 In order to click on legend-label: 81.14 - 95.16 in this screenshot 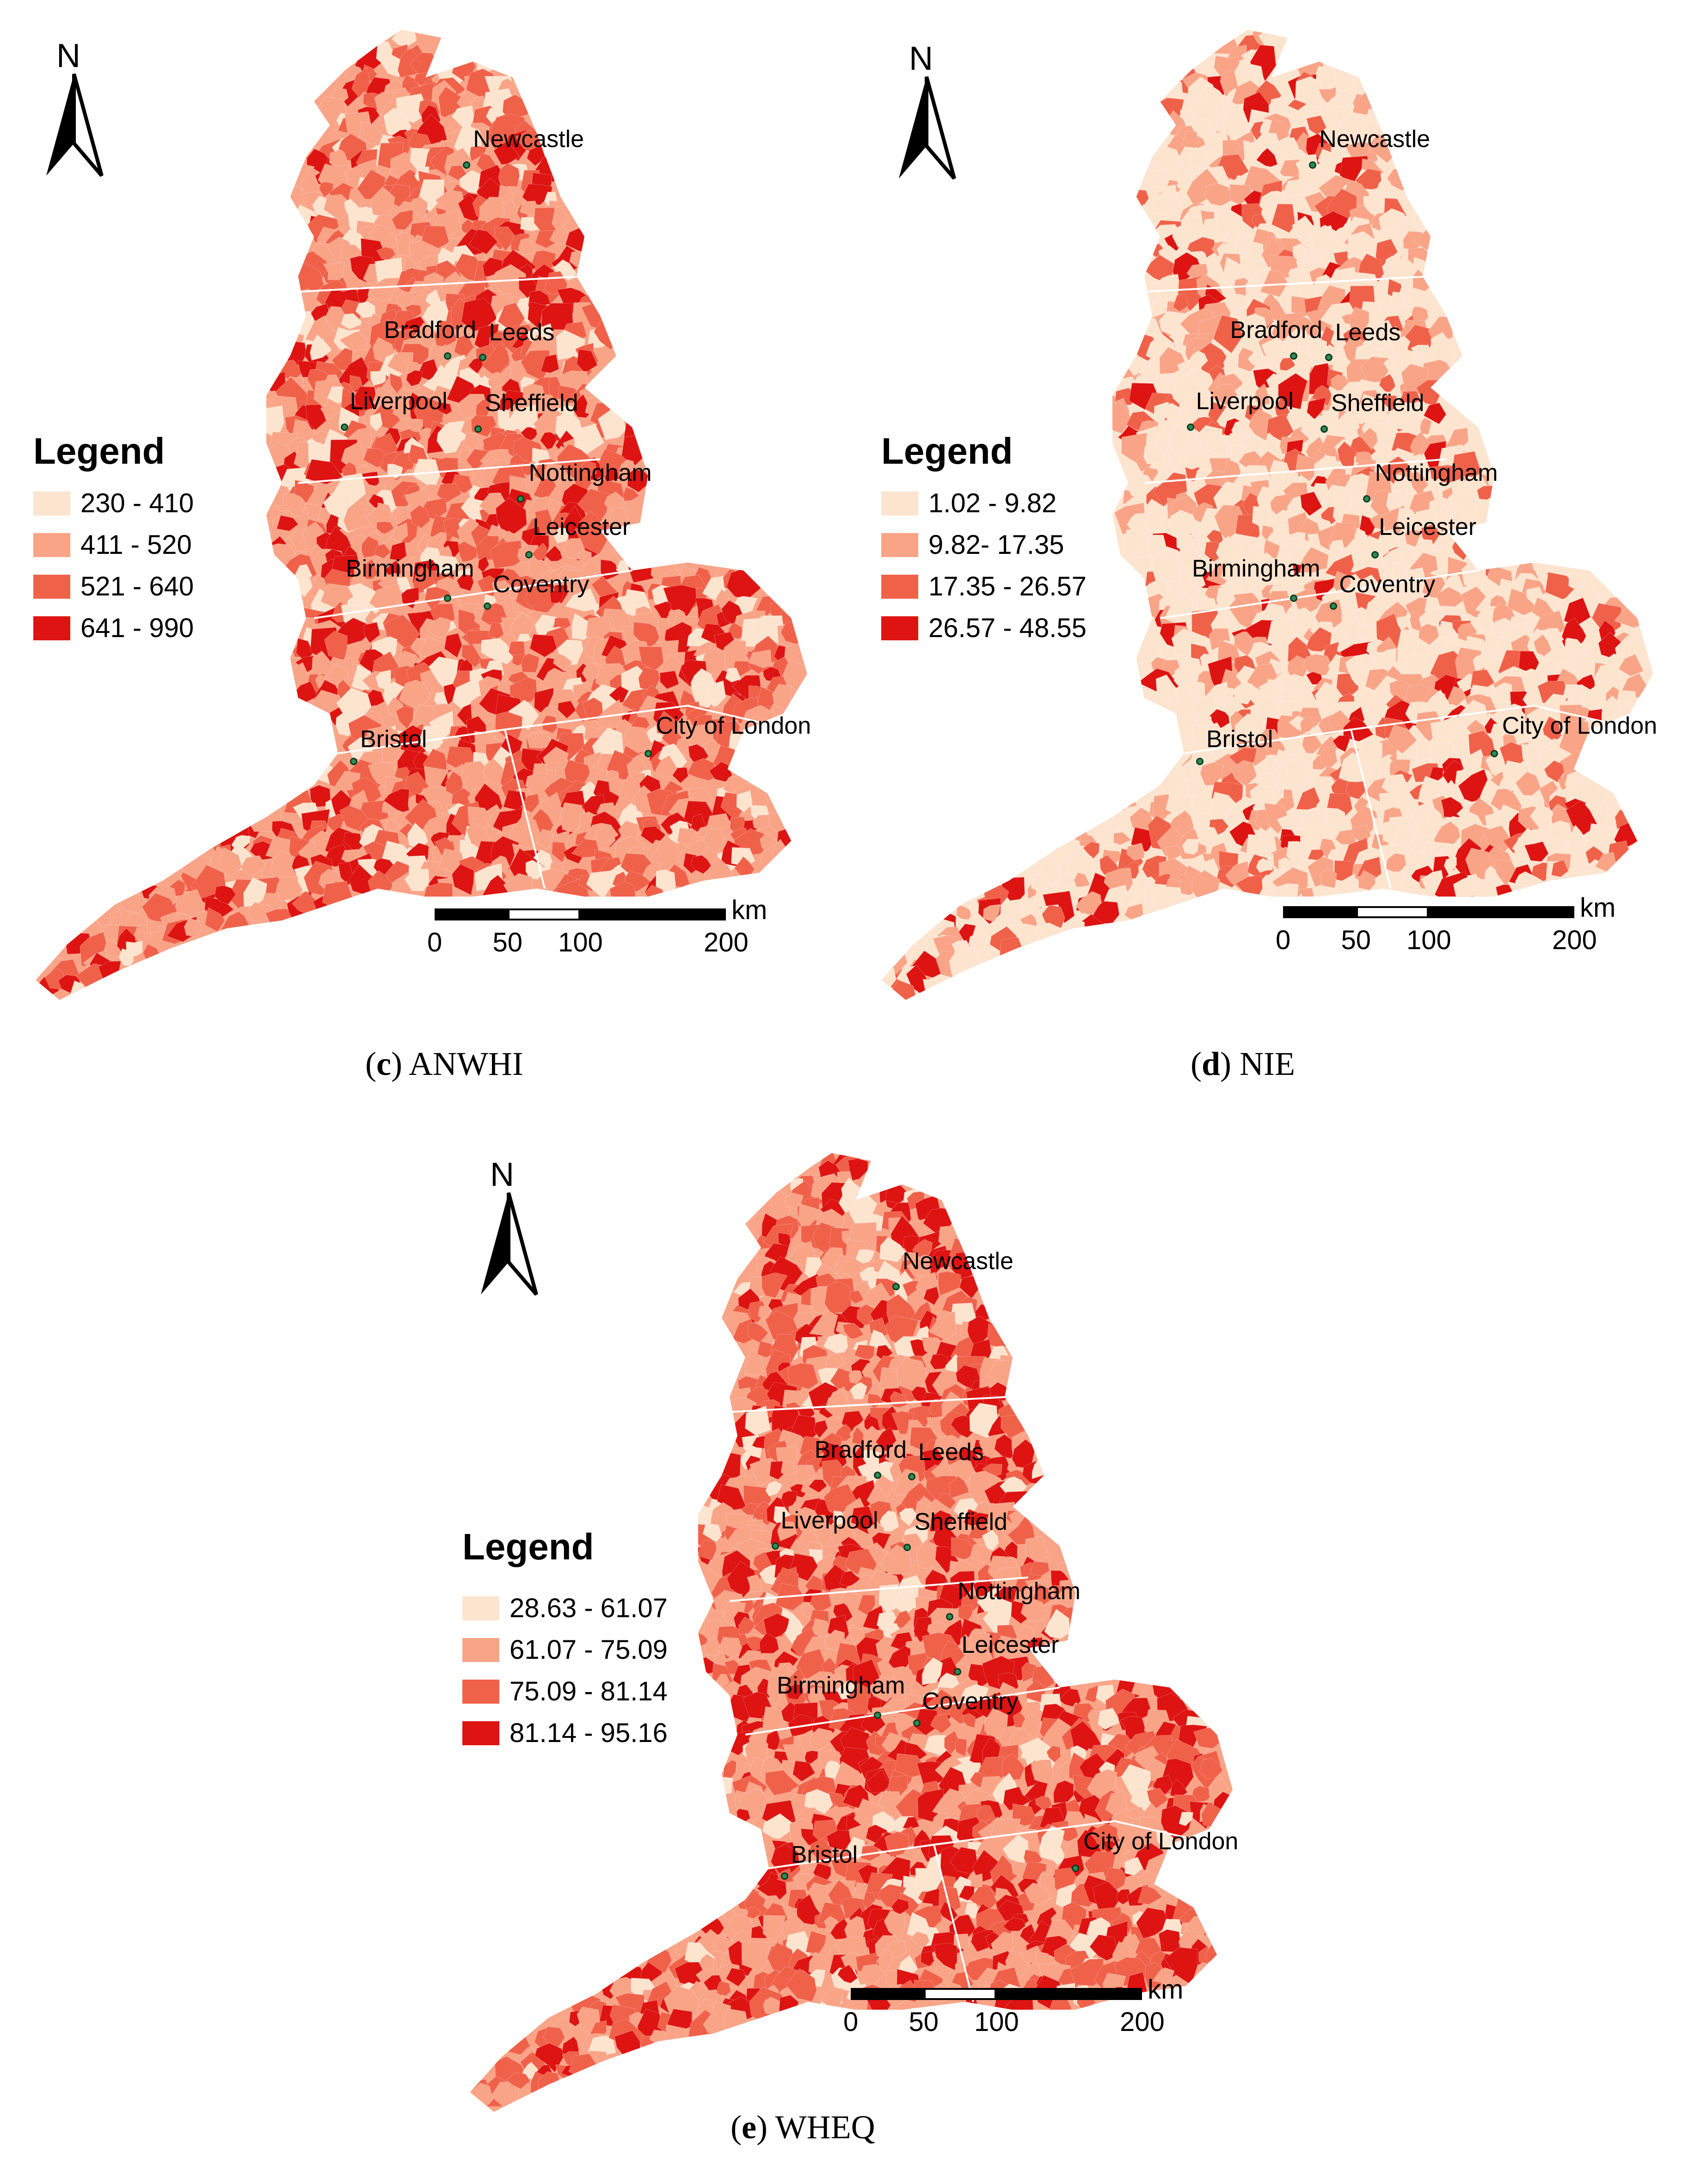, I will do `click(589, 1733)`.